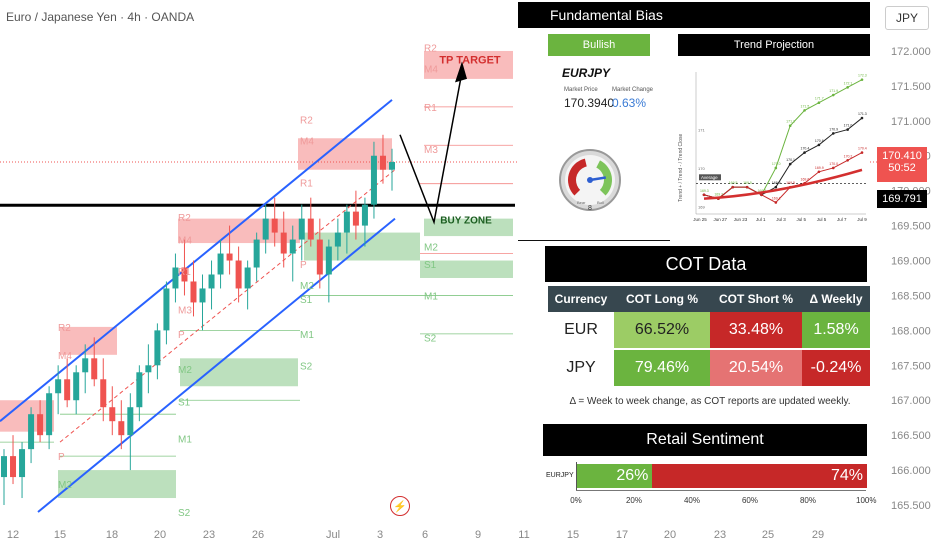 The width and height of the screenshot is (932, 550). I want to click on y-tick-label: 167.500, so click(911, 366).